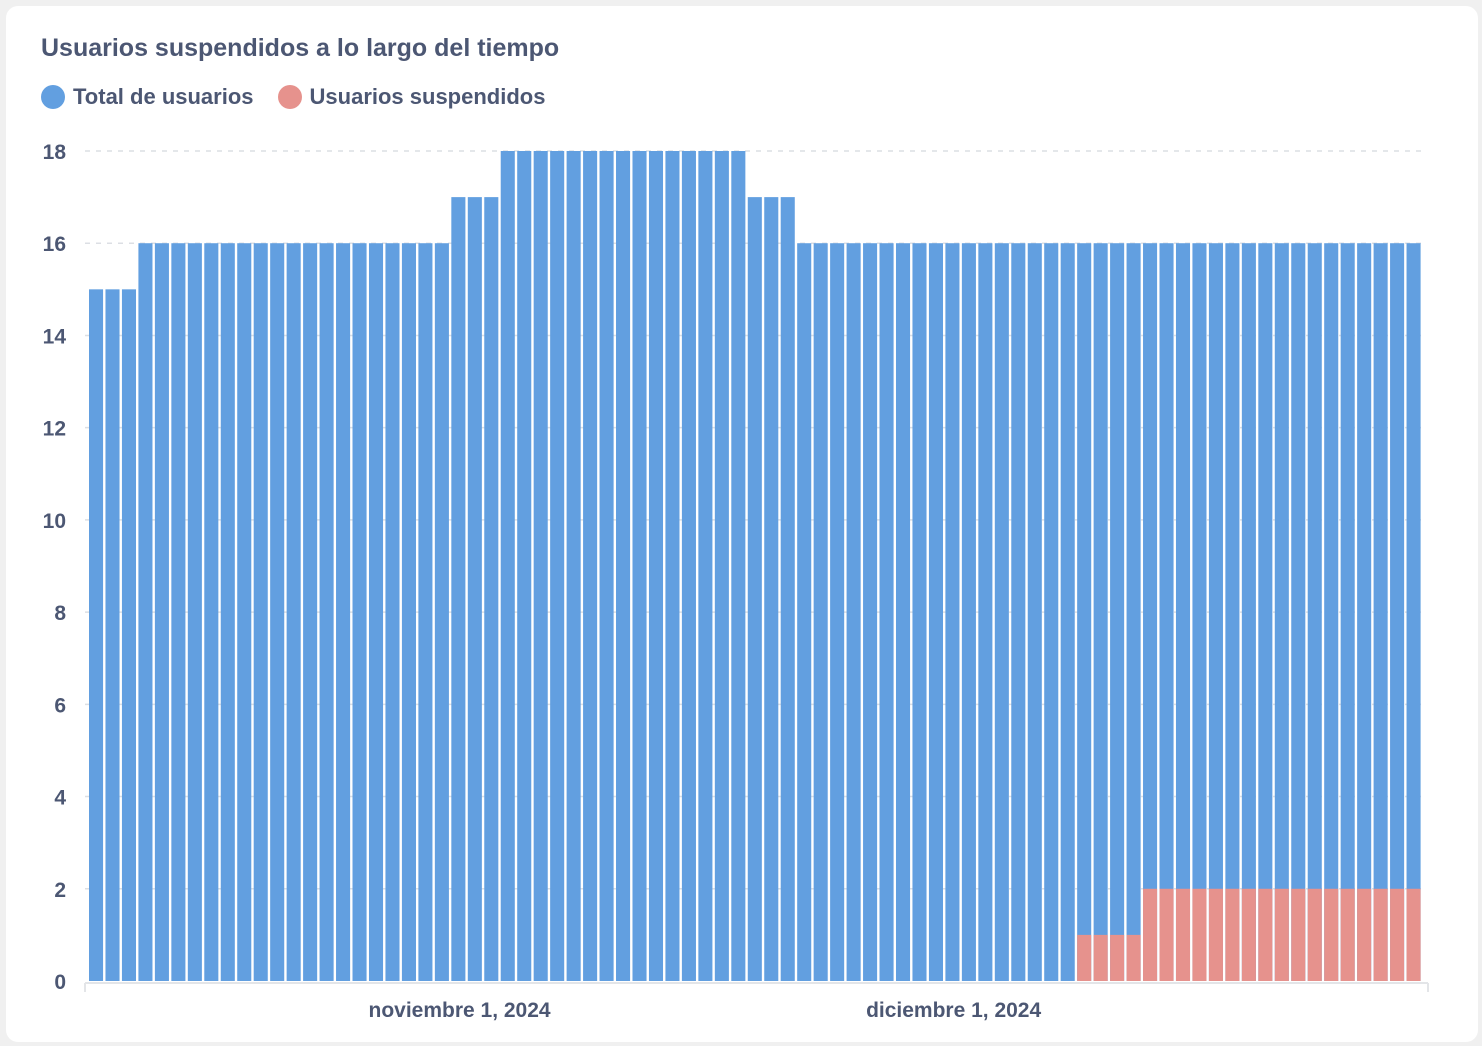  What do you see at coordinates (411, 97) in the screenshot?
I see `legend-item-suspended: Usuarios suspendidos` at bounding box center [411, 97].